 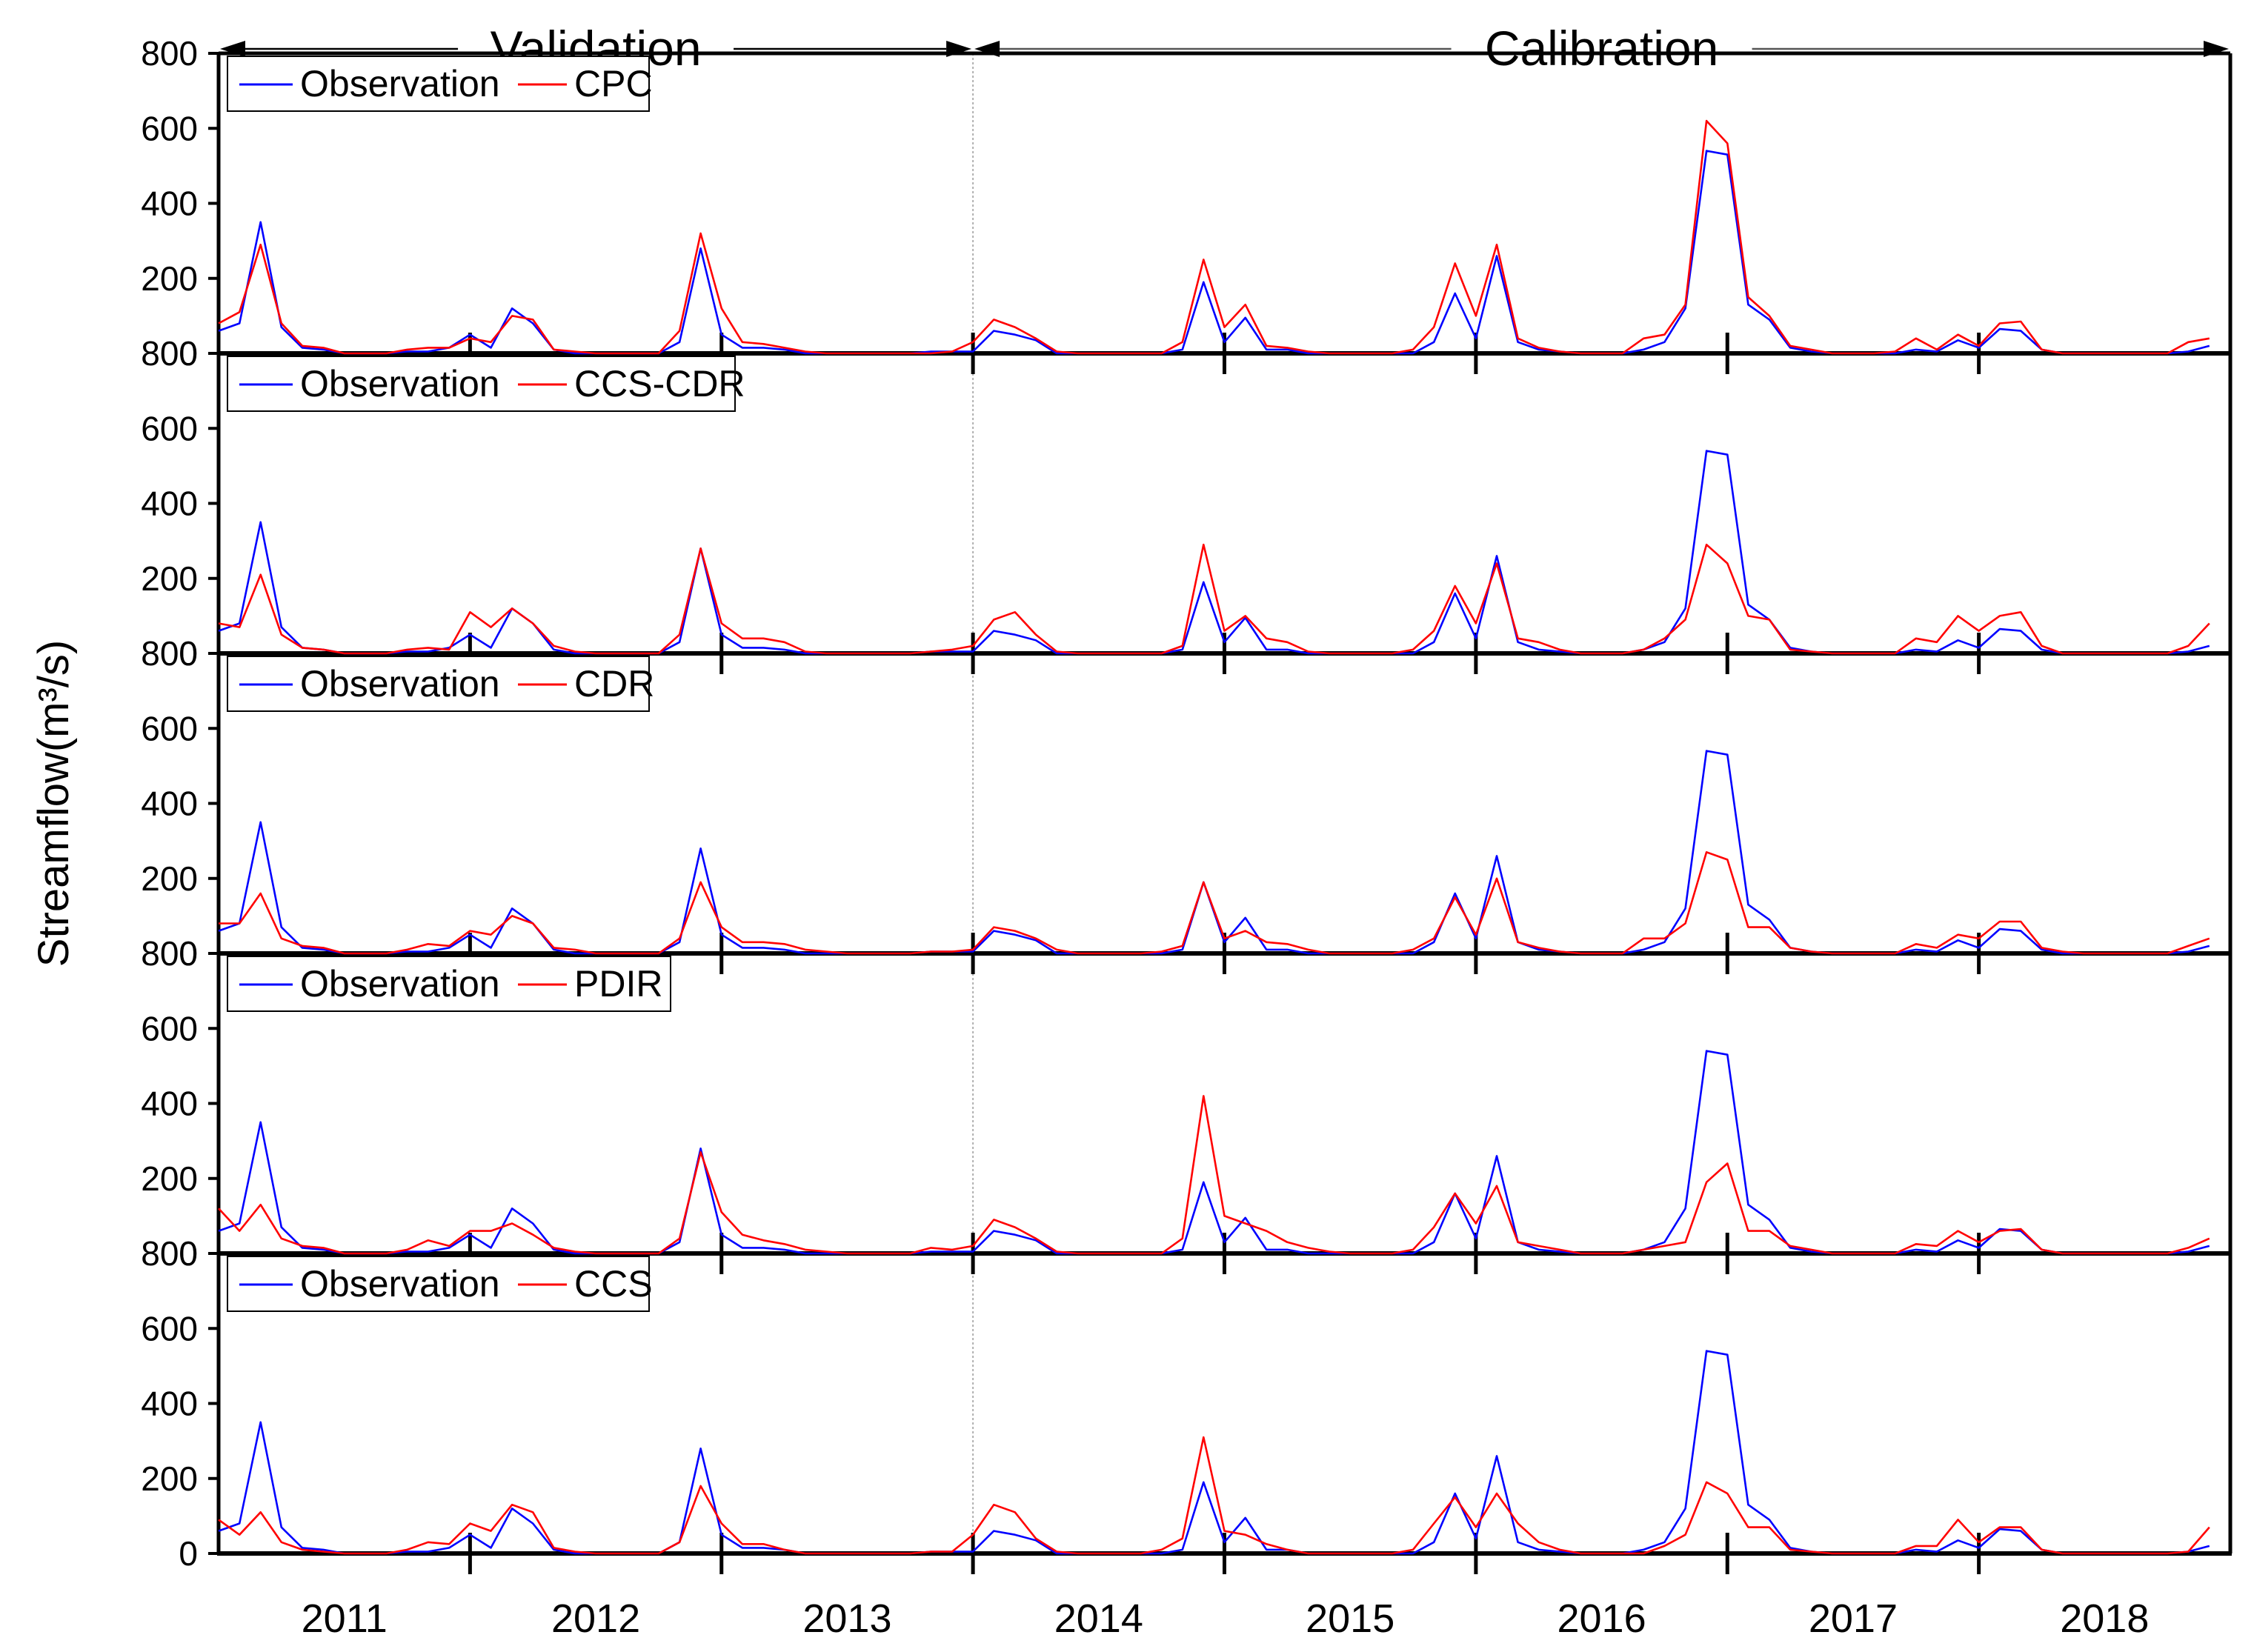 What do you see at coordinates (659, 383) in the screenshot?
I see `legend-model-label: CCS-CDR` at bounding box center [659, 383].